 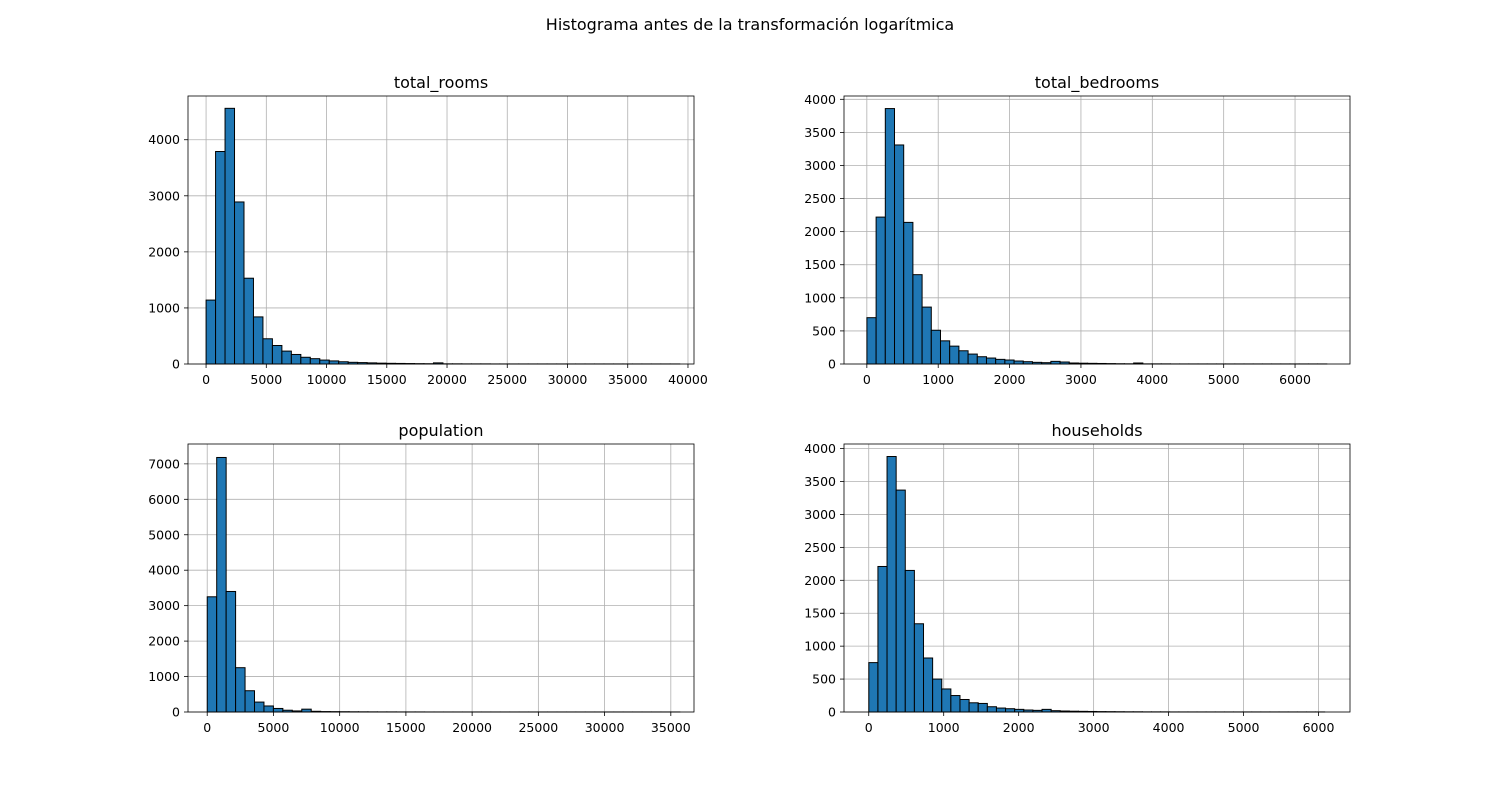 What do you see at coordinates (671, 727) in the screenshot?
I see `x-tick-label: 35000` at bounding box center [671, 727].